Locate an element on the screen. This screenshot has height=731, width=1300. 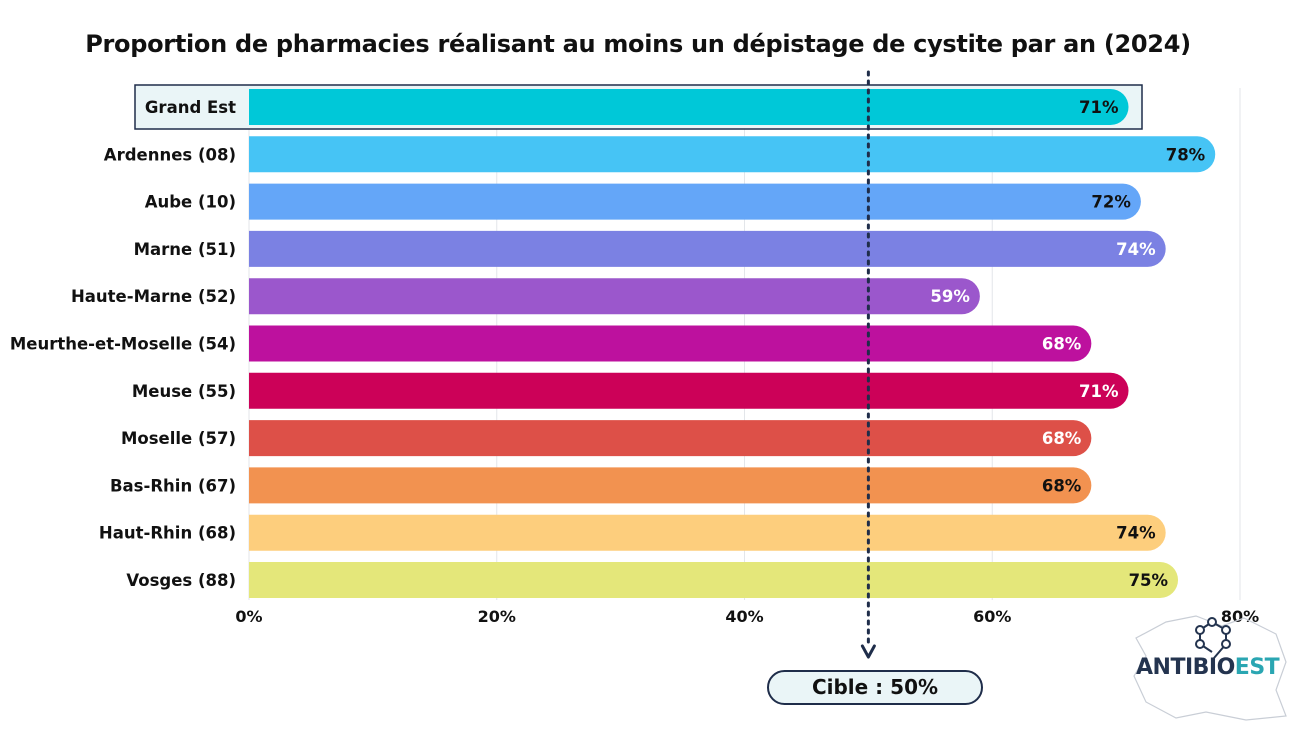
value-label: 75% is located at coordinates (1149, 580).